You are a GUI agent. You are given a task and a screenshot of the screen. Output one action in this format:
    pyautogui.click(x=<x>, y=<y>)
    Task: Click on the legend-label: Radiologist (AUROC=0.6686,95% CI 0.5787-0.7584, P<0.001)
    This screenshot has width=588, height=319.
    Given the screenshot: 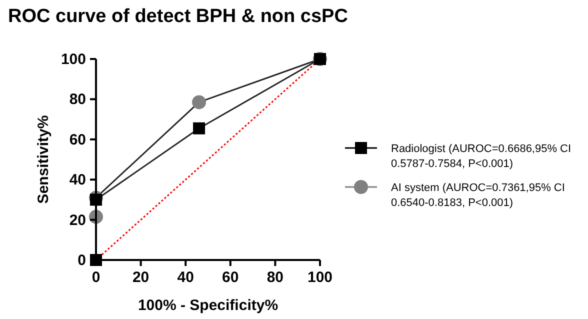 What is the action you would take?
    pyautogui.click(x=481, y=156)
    